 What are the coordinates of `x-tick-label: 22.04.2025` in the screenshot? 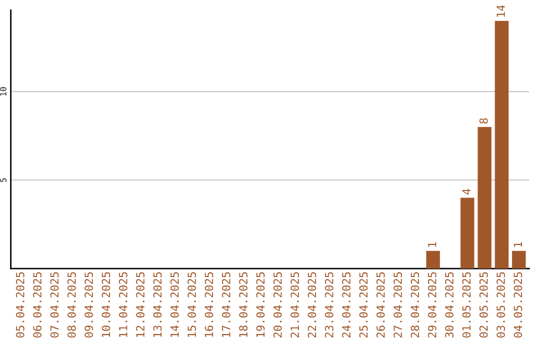 It's located at (312, 305).